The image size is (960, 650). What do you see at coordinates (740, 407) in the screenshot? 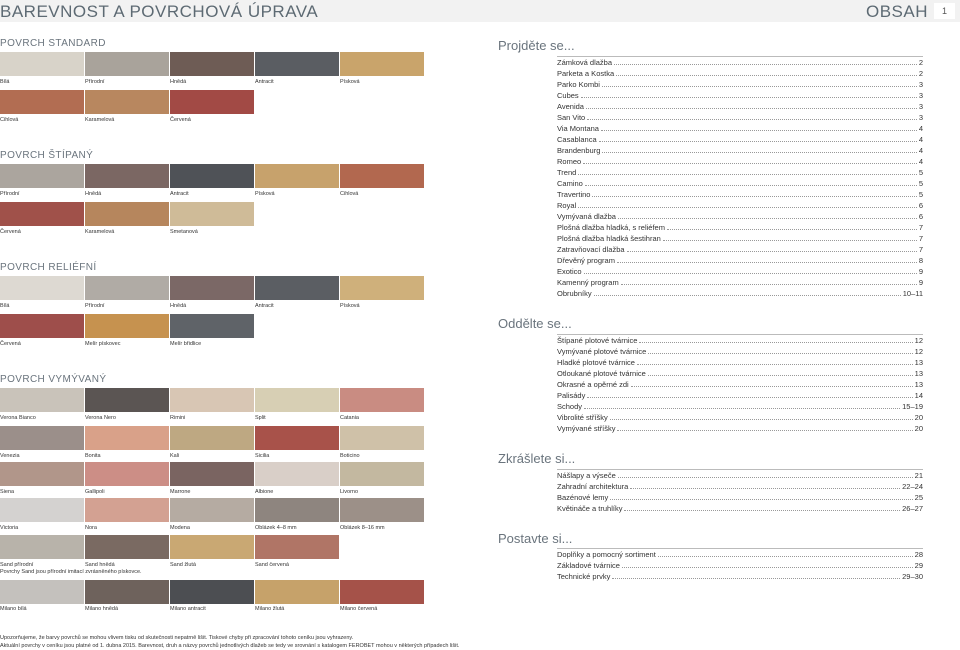
I see `toc-entry: Schody 15–19` at bounding box center [740, 407].